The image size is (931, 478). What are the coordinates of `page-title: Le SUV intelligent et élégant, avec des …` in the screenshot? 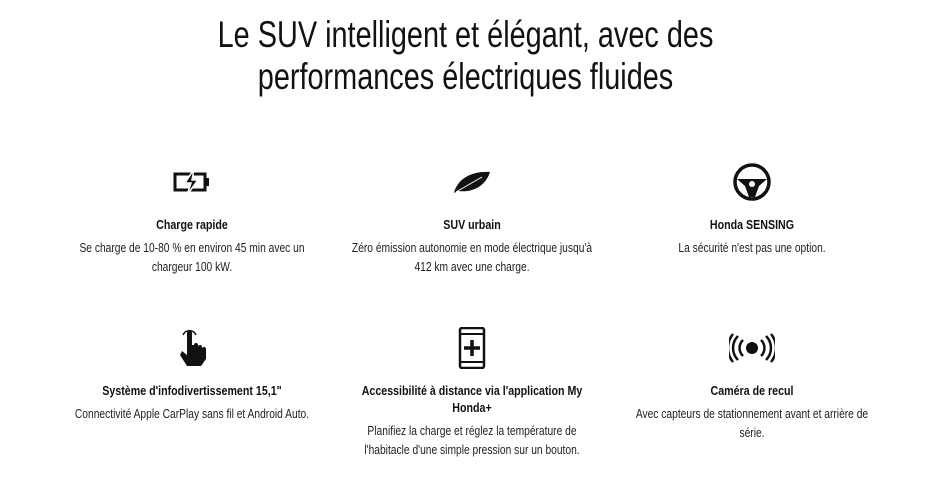 It's located at (465, 56).